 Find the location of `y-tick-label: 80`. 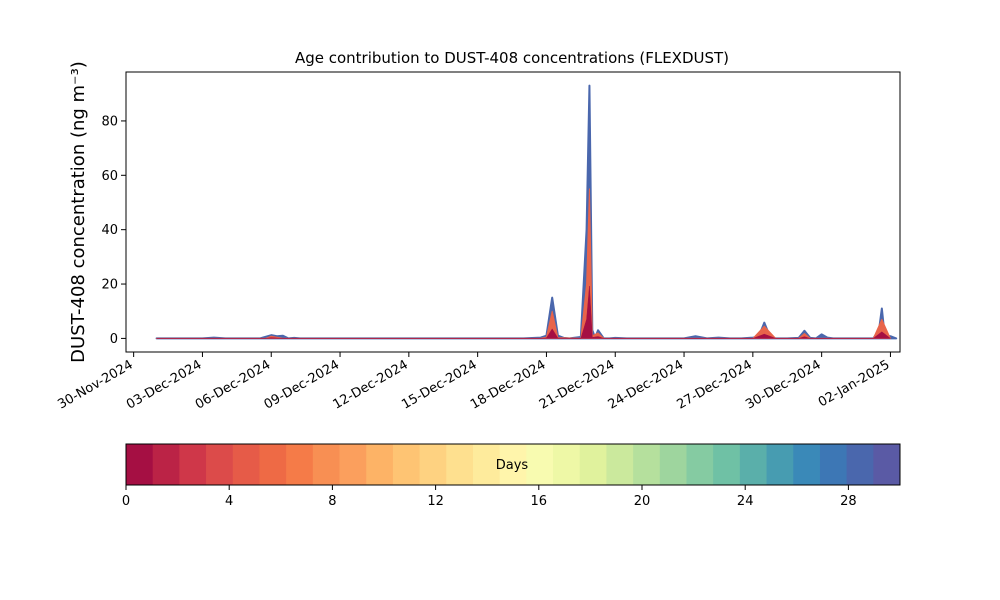

y-tick-label: 80 is located at coordinates (109, 121).